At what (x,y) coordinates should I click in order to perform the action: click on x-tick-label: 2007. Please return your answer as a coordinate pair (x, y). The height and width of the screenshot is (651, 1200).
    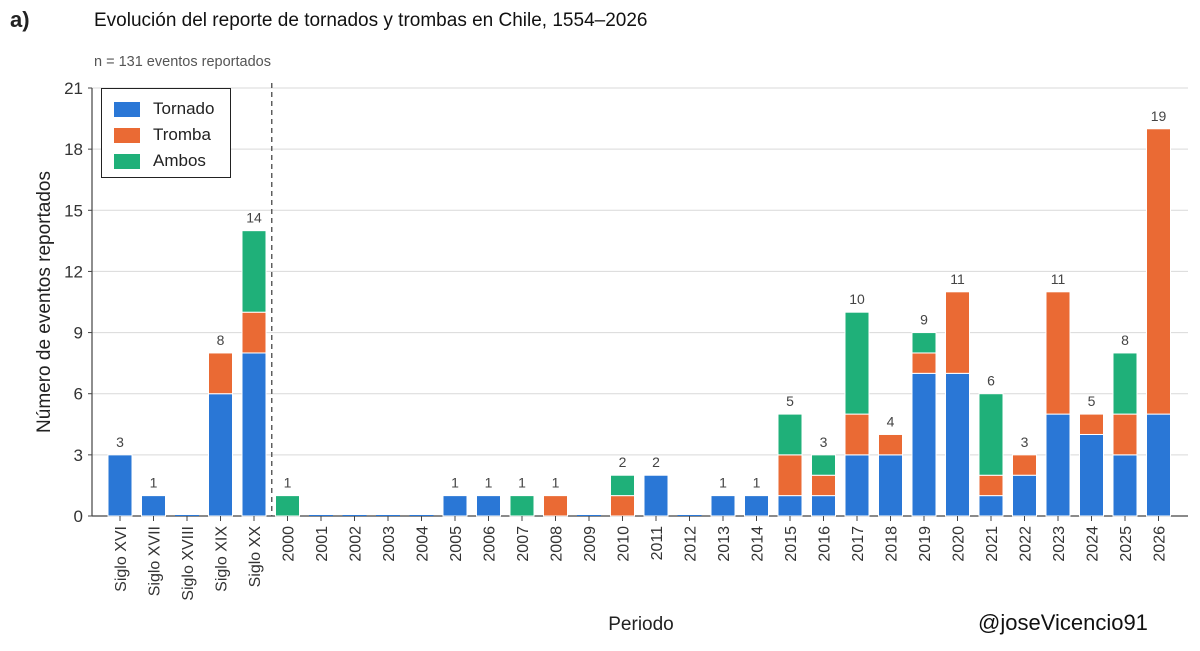
    Looking at the image, I should click on (523, 544).